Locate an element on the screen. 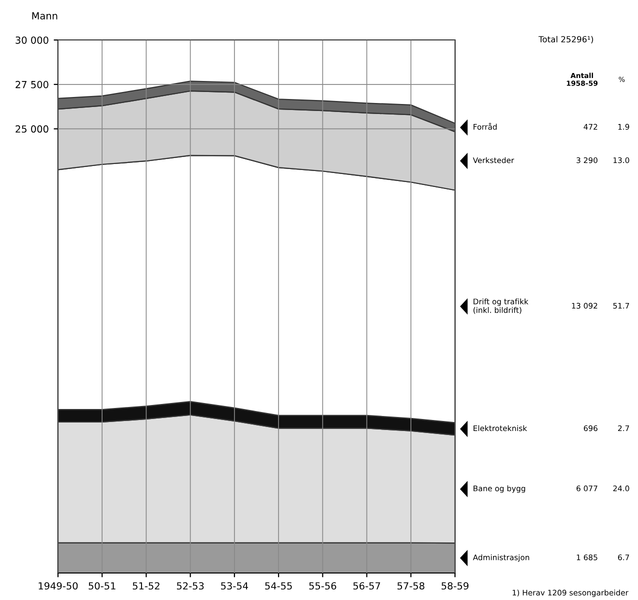 This screenshot has width=638, height=600. x-tick-label: 1949-50 is located at coordinates (58, 586).